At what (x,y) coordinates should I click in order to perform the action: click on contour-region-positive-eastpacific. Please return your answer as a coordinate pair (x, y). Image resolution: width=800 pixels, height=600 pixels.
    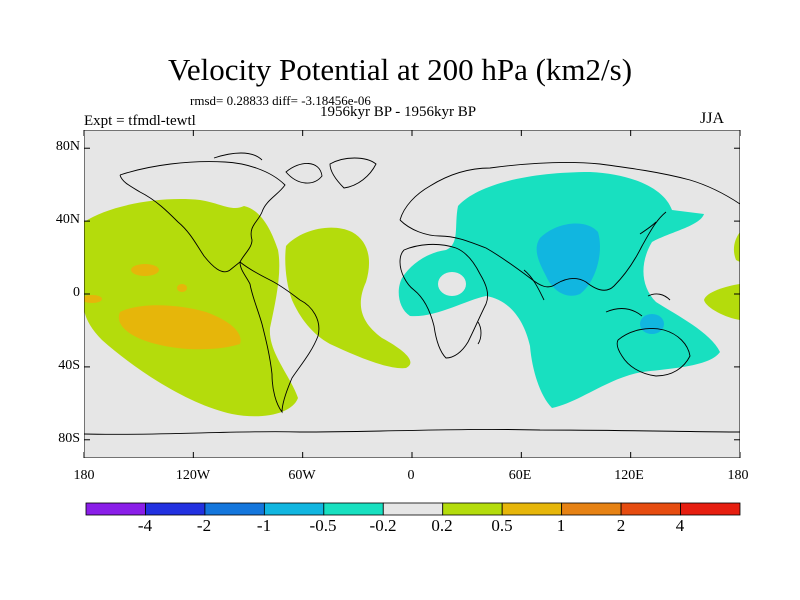
    Looking at the image, I should click on (736, 247).